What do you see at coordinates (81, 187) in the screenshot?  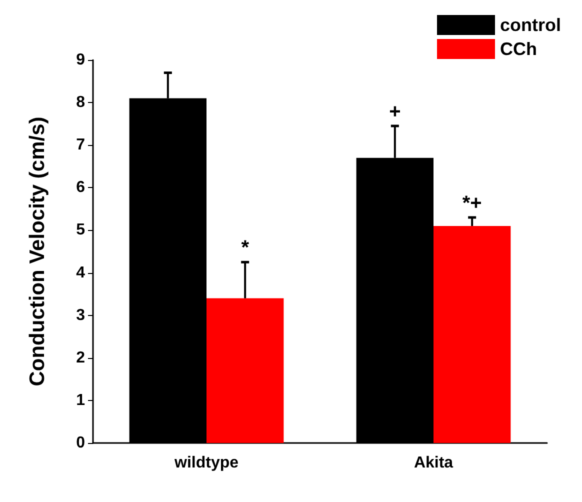 I see `y-tick-label: 6` at bounding box center [81, 187].